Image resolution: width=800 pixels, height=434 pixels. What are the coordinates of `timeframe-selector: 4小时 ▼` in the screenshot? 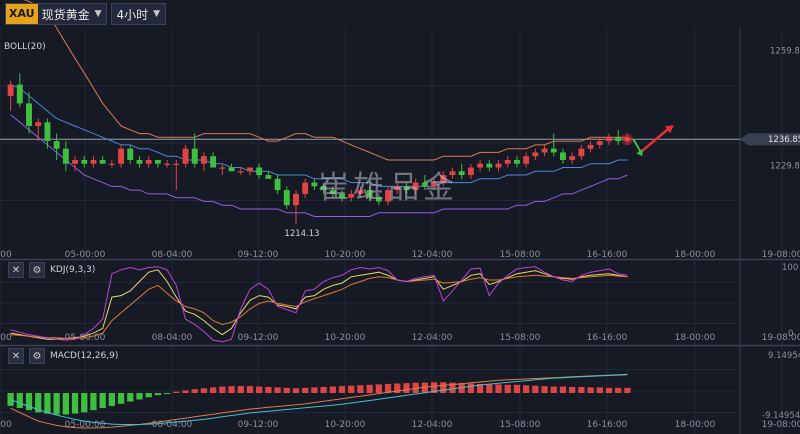 It's located at (138, 14).